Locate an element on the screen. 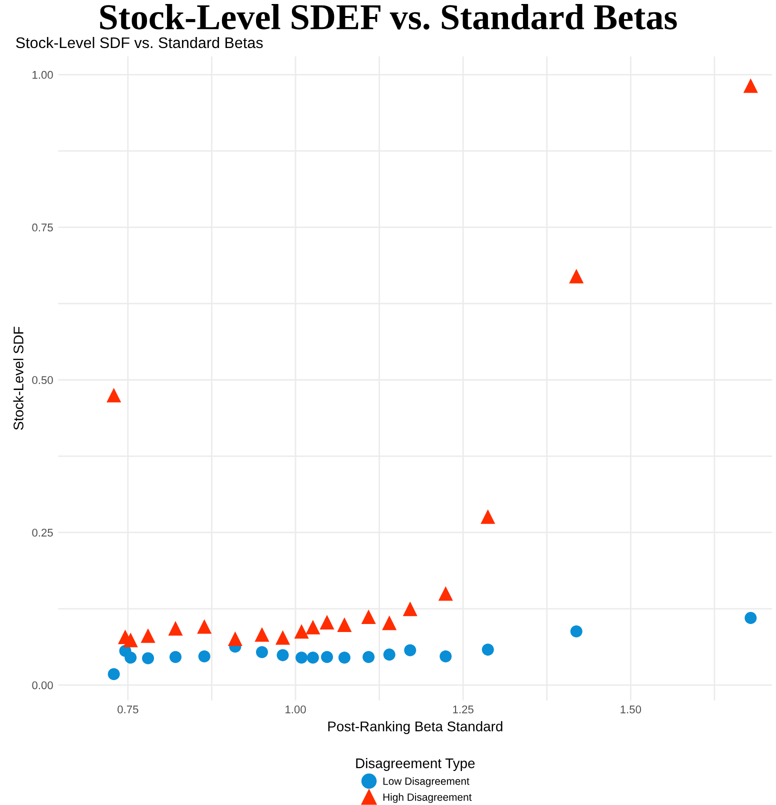  y-tick-label: 0.00 is located at coordinates (42, 685).